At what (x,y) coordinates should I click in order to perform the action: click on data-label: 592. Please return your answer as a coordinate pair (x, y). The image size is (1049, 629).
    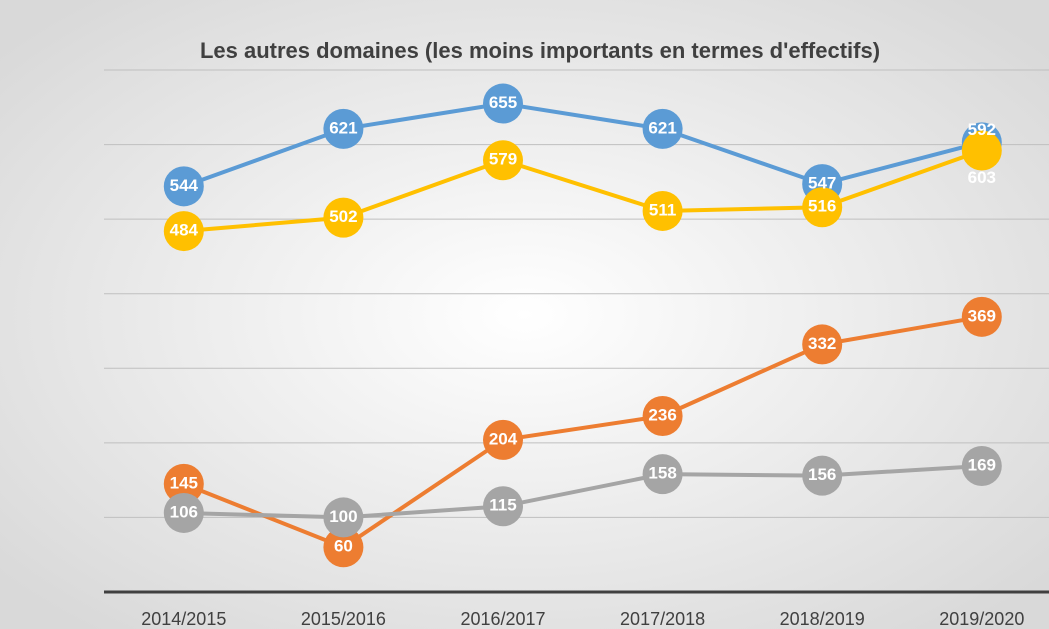
    Looking at the image, I should click on (982, 129).